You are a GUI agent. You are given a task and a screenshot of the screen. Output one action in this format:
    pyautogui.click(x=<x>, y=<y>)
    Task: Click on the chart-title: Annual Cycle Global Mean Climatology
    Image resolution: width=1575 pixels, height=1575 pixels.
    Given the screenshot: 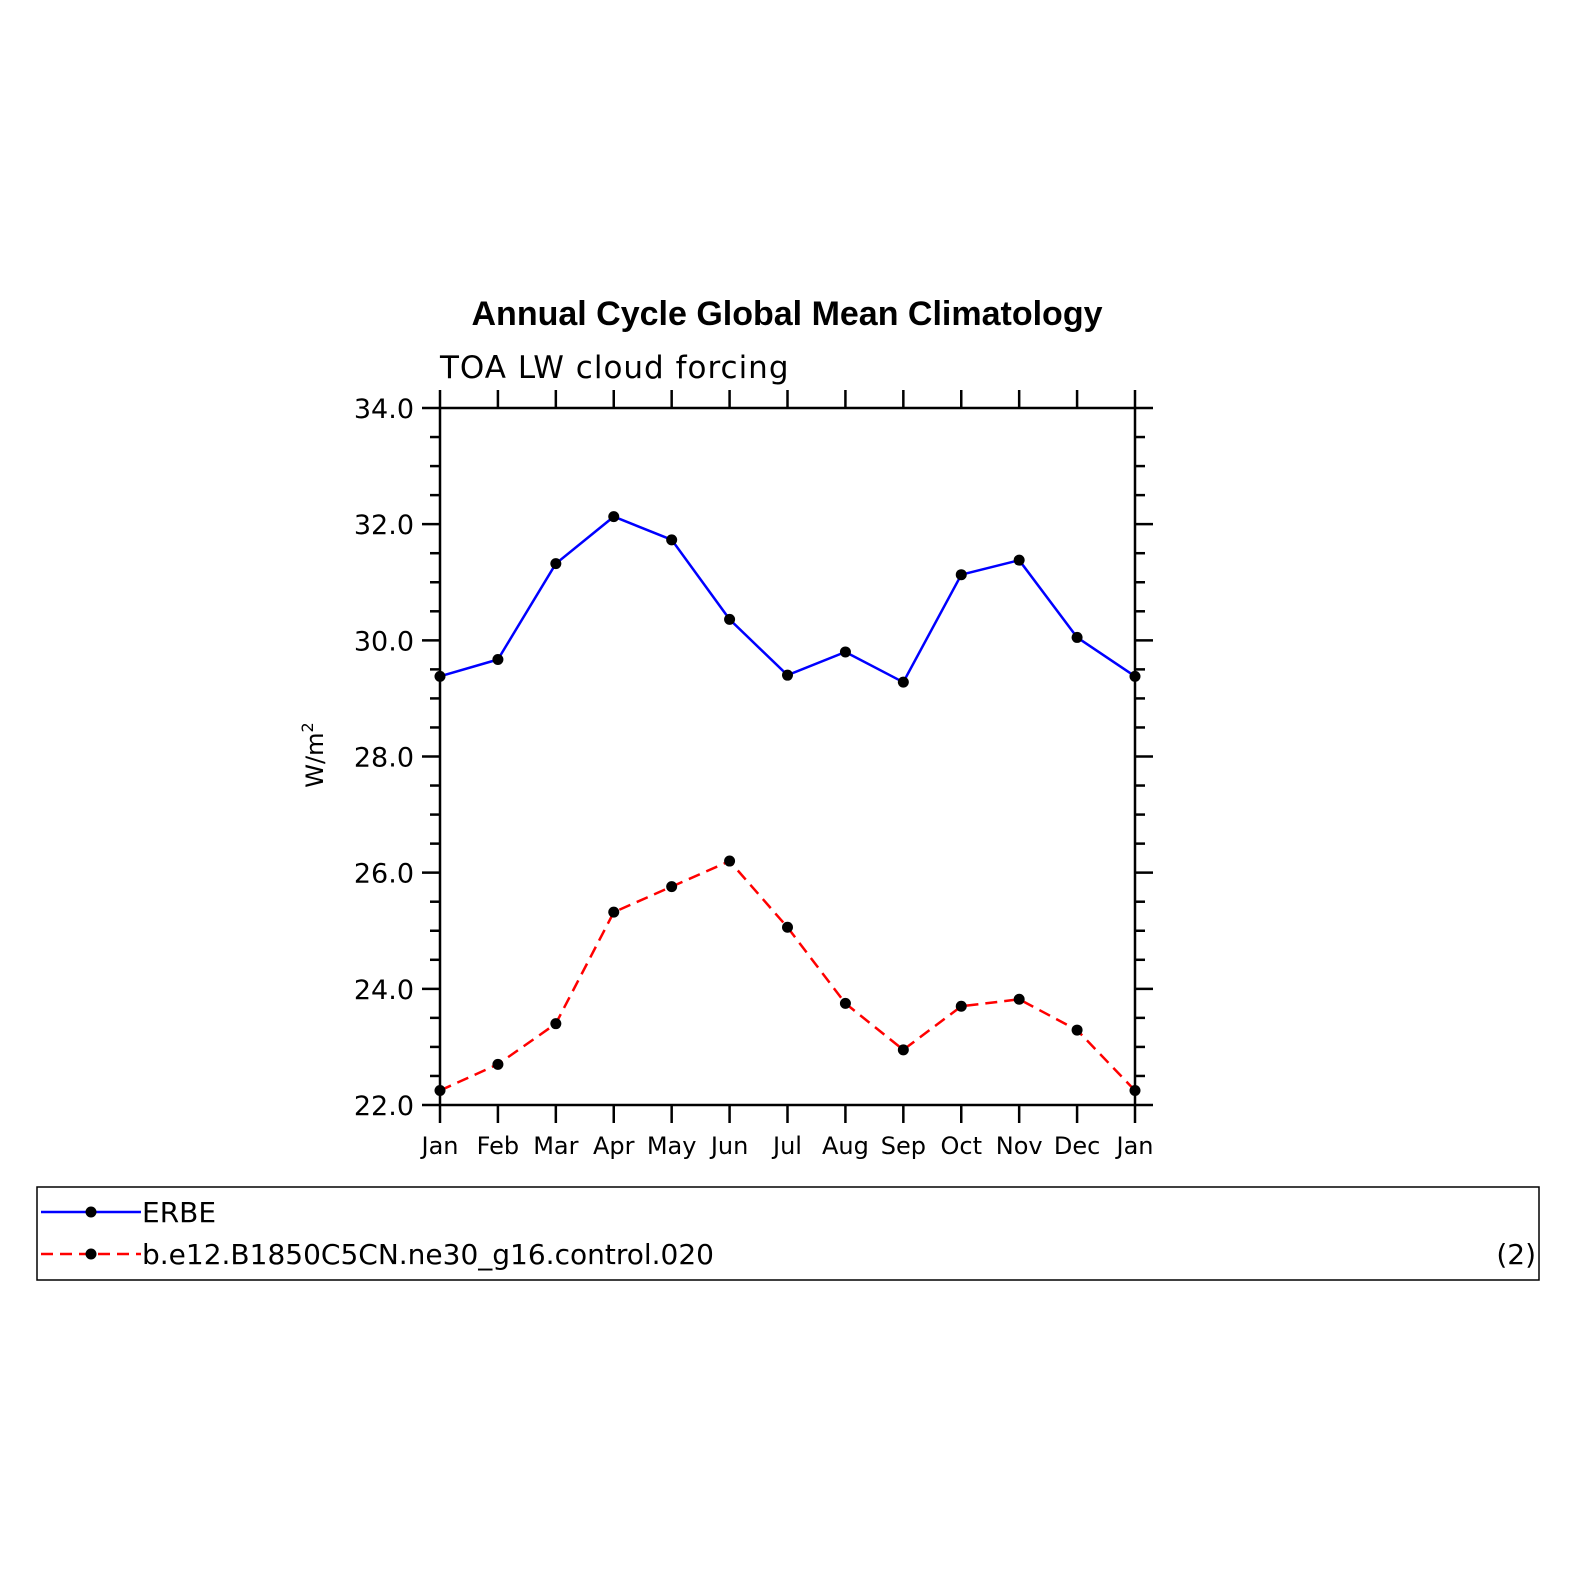 What is the action you would take?
    pyautogui.click(x=787, y=314)
    